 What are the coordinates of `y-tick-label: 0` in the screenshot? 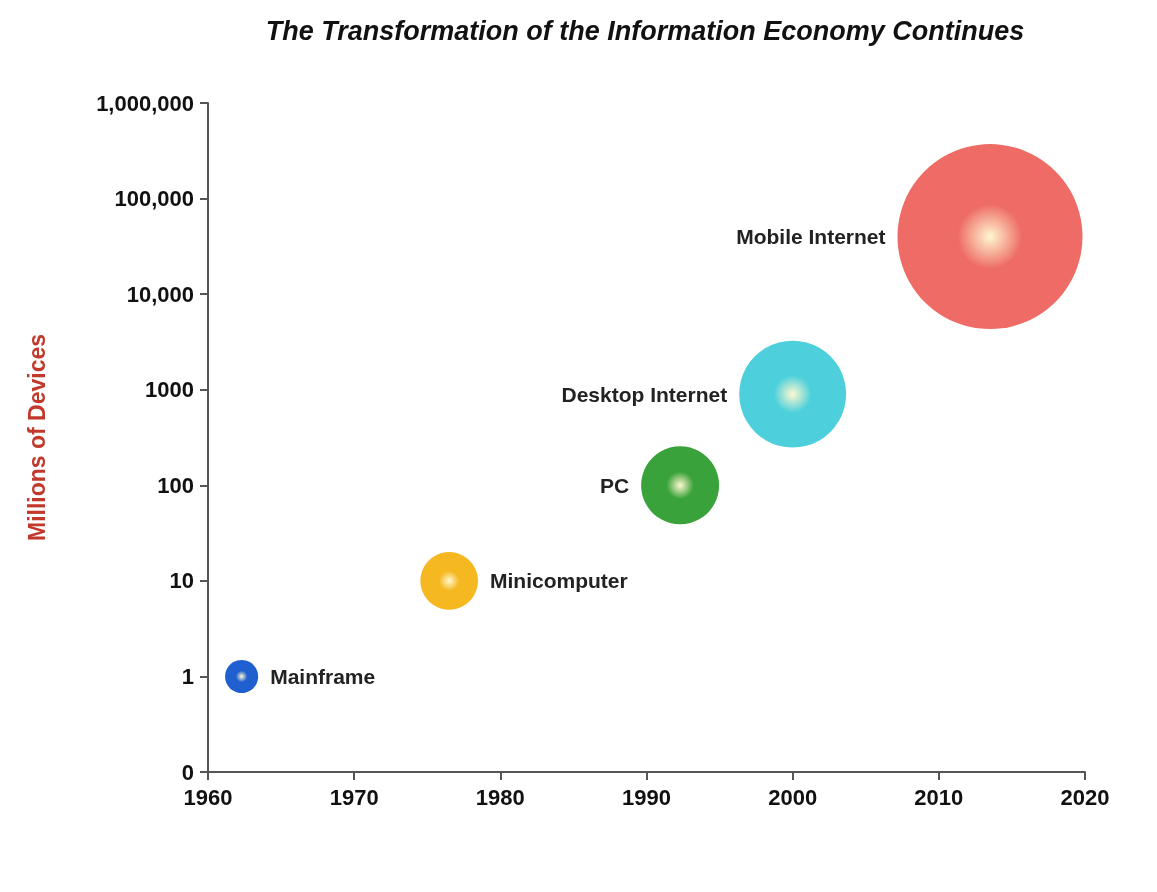 It's located at (187, 772).